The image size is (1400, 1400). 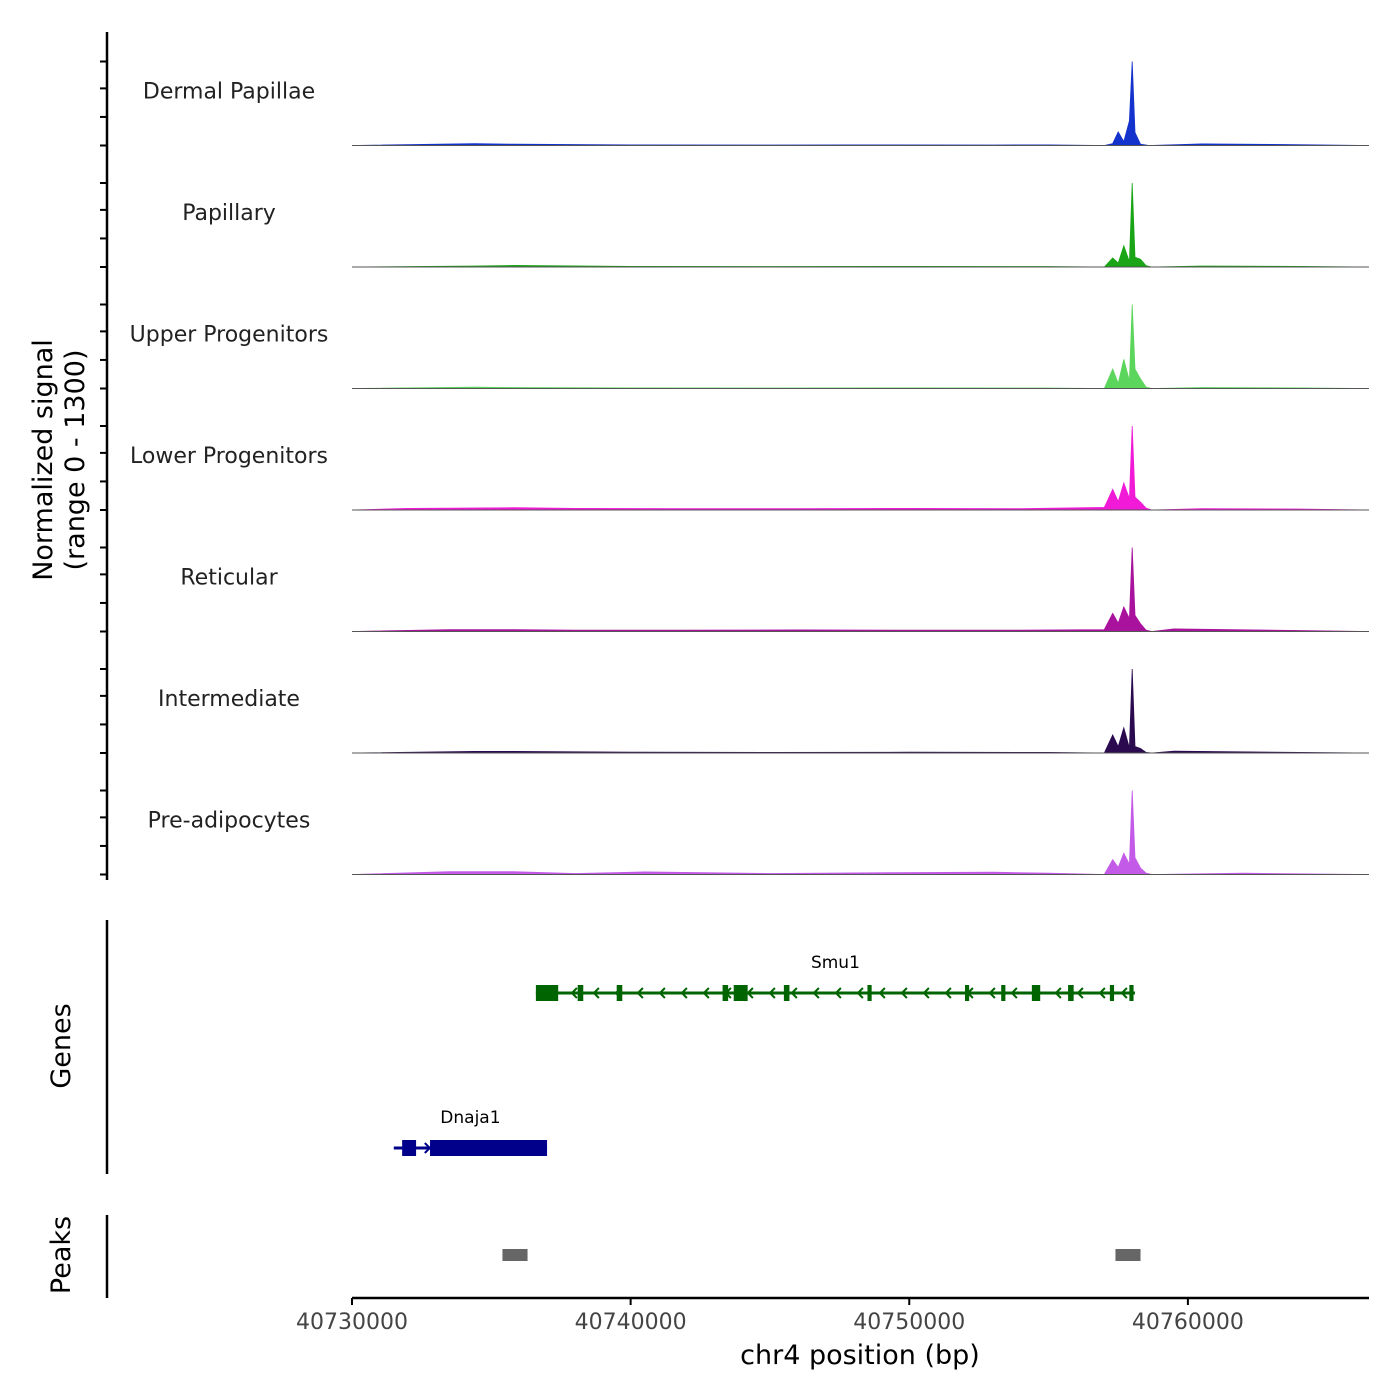 I want to click on track-label: Reticular, so click(x=229, y=578).